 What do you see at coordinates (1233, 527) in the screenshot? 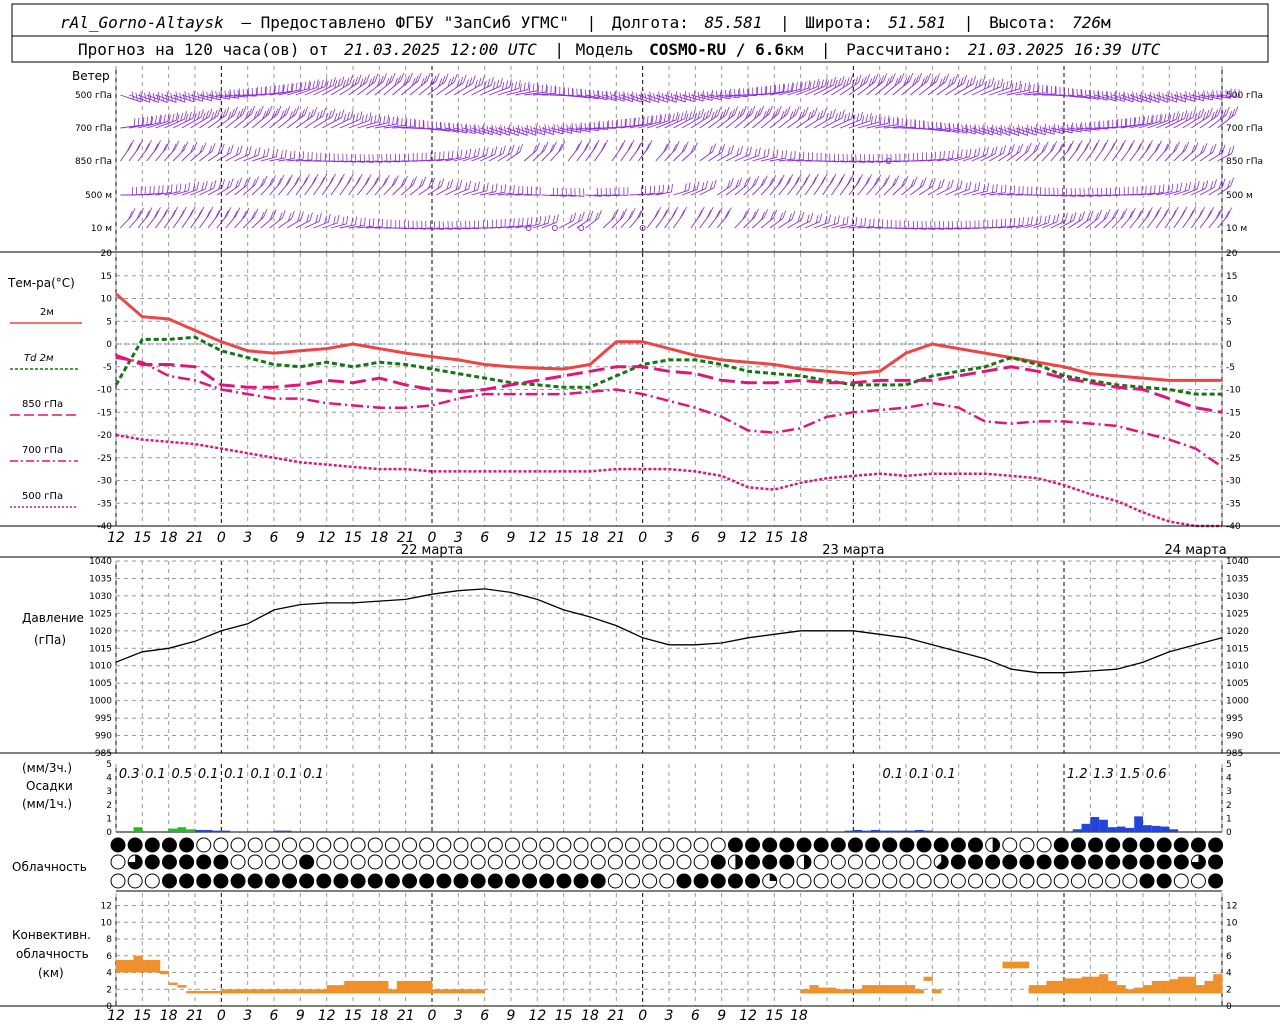
I see `temp-tick-right: -40` at bounding box center [1233, 527].